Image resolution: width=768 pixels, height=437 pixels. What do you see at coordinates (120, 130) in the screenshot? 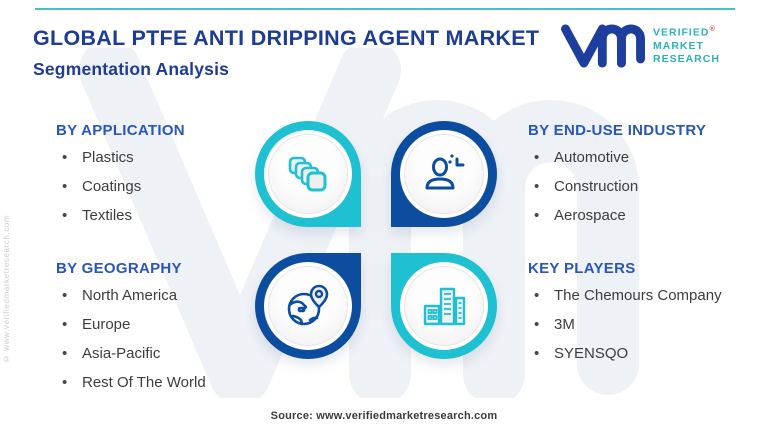
I see `section-heading: BY APPLICATION` at bounding box center [120, 130].